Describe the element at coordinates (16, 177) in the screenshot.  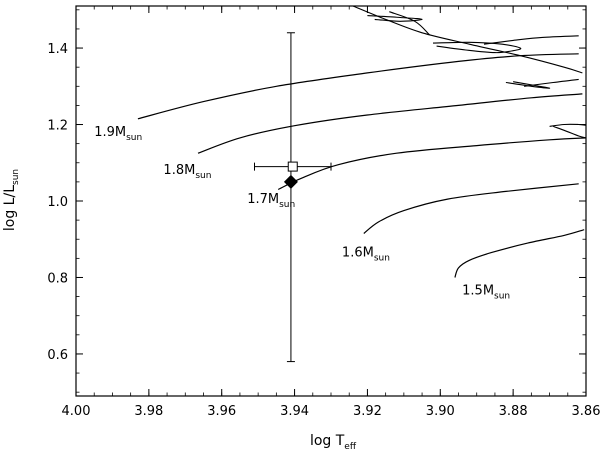
I see `y-axis-label-sub: sun` at that location.